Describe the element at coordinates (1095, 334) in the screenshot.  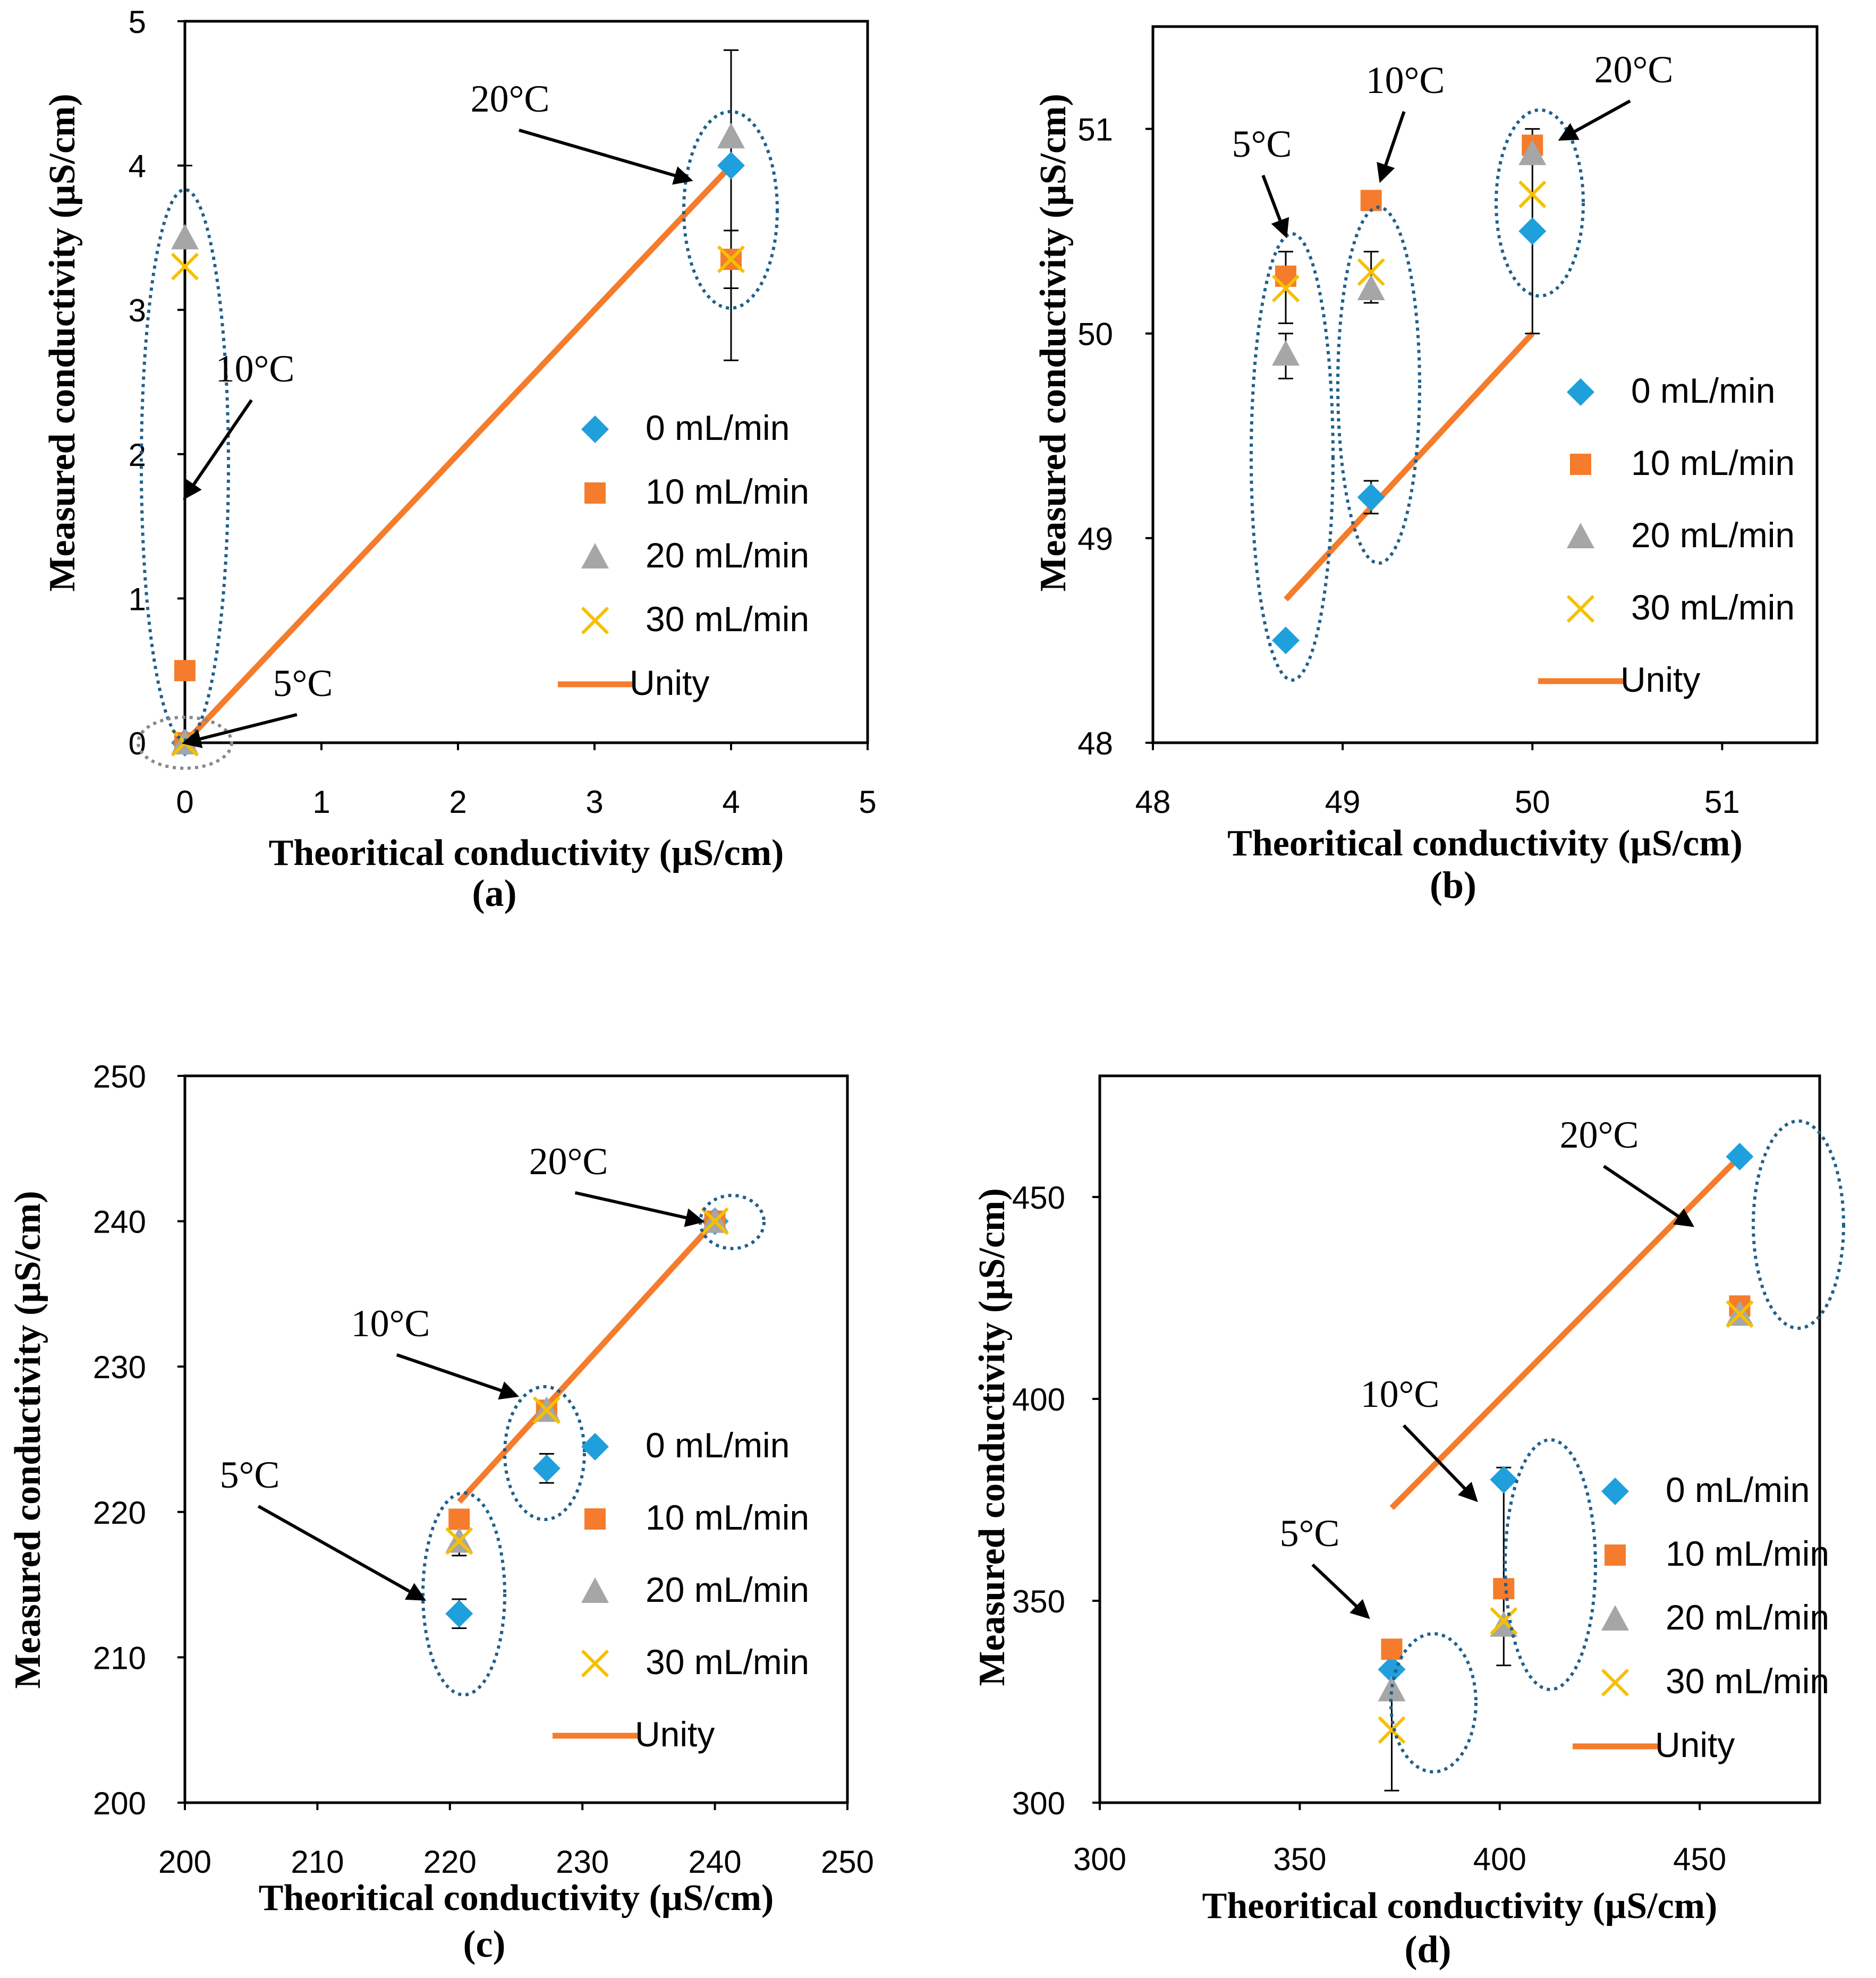
I see `y-tick-label: 50` at that location.